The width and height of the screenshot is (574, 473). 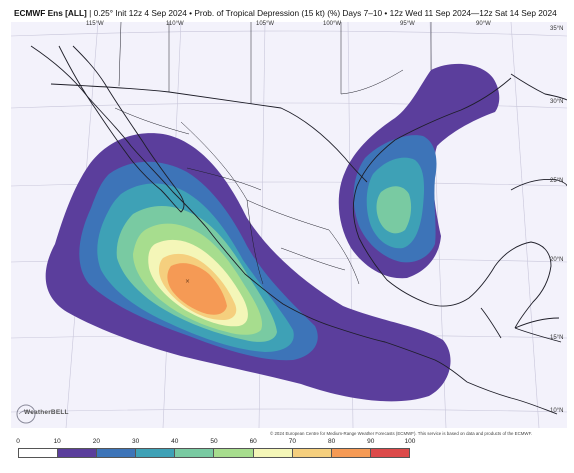 I want to click on longitude-label: 105°W, so click(x=265, y=24).